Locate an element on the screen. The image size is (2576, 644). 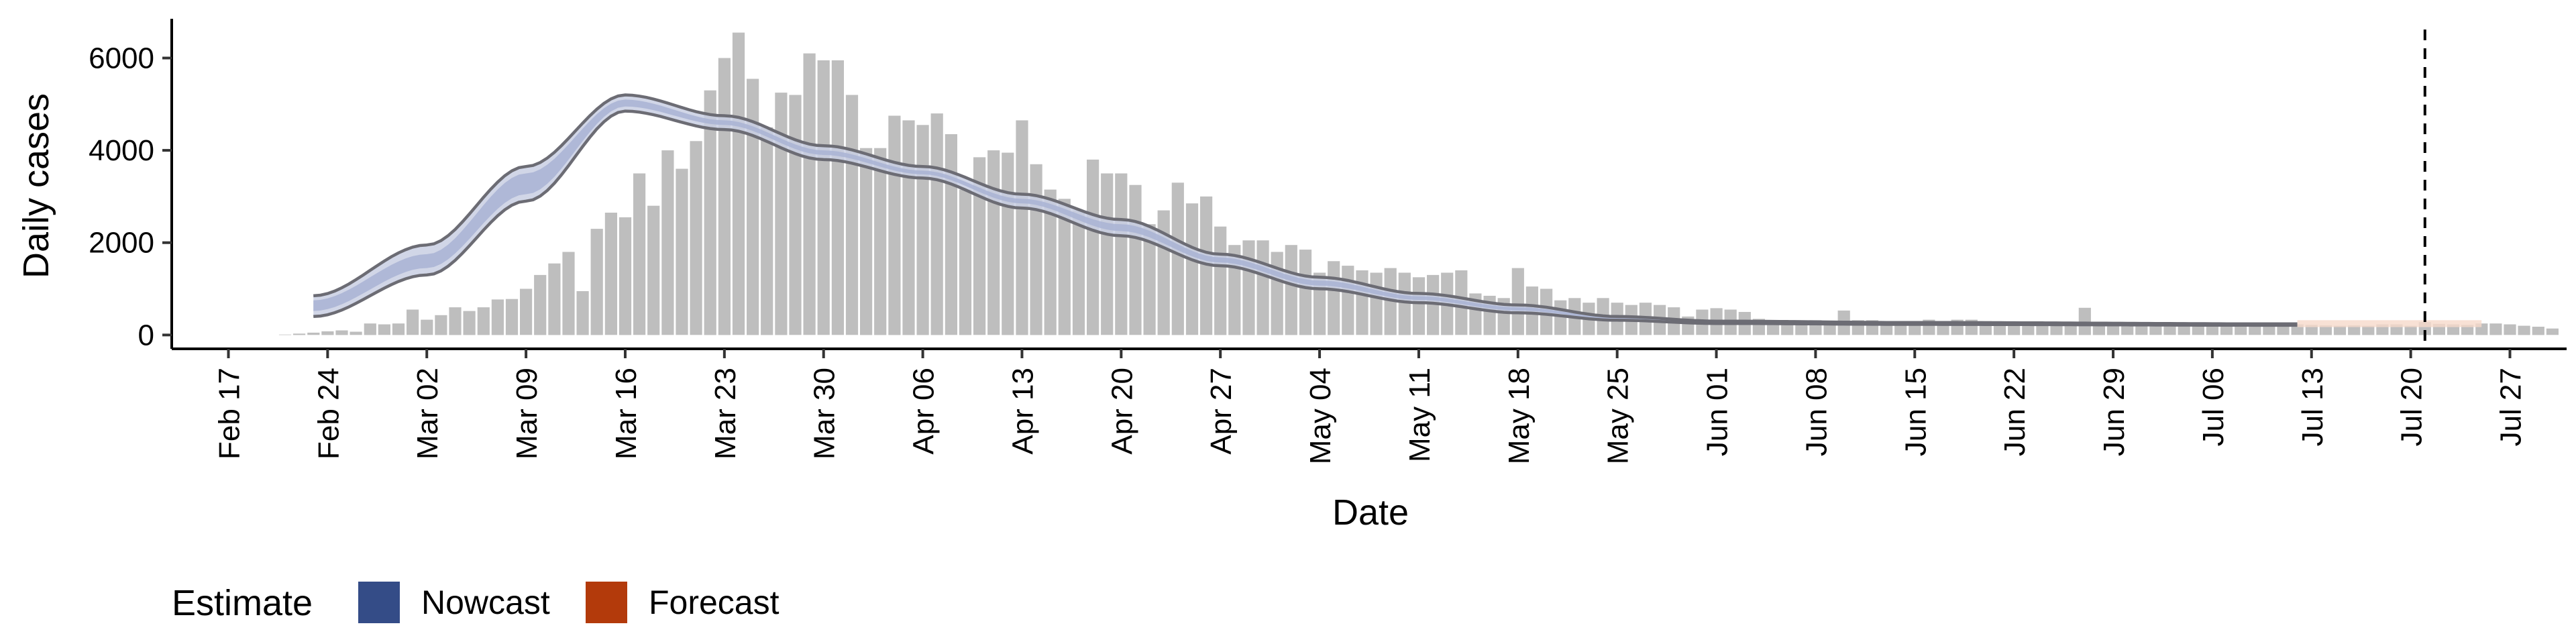
x-tick-label: Jul 06 is located at coordinates (2213, 407).